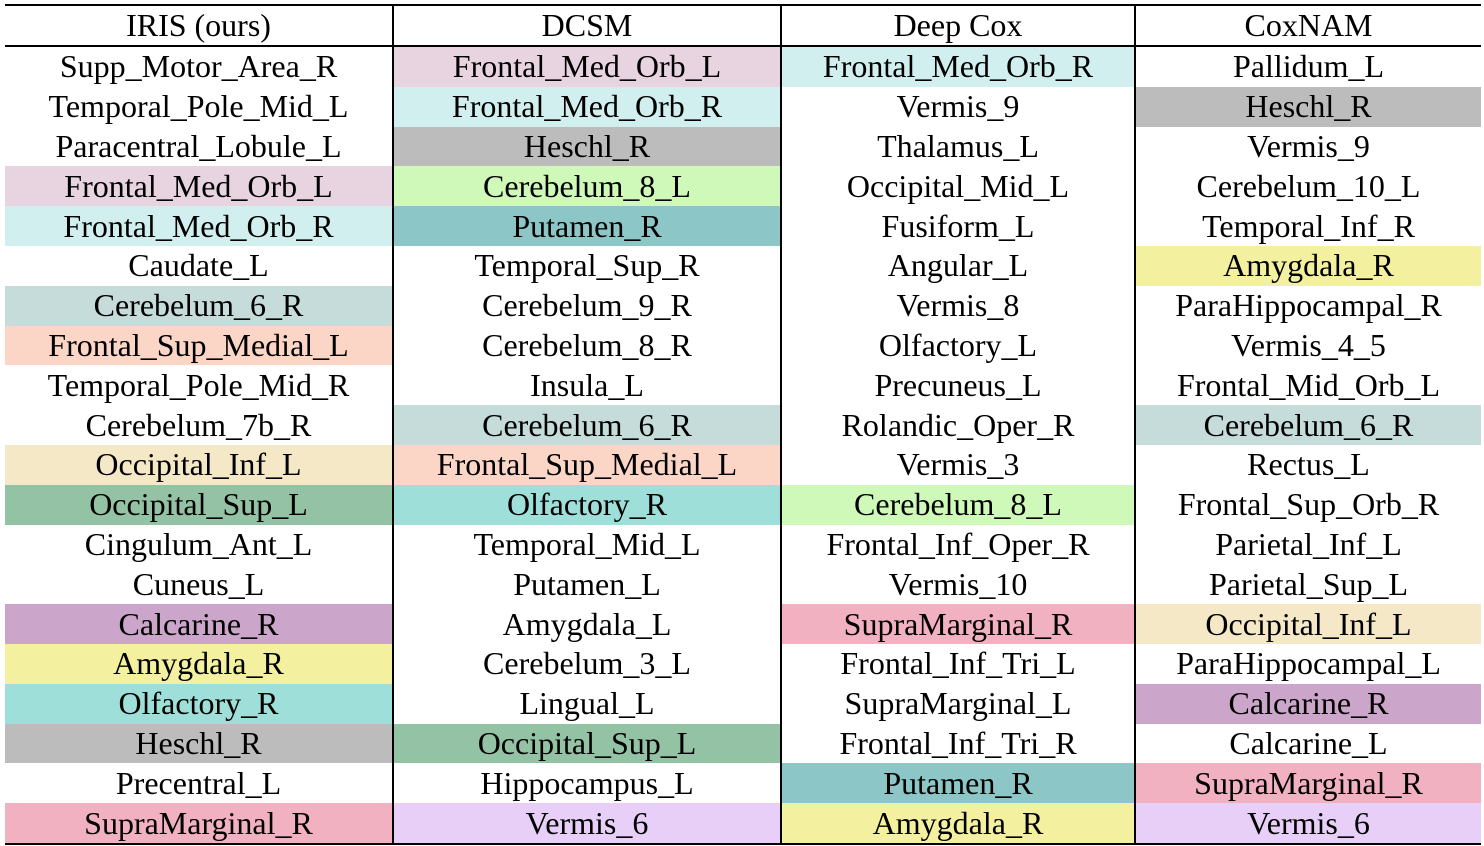 The image size is (1484, 846). Describe the element at coordinates (199, 186) in the screenshot. I see `region-cell-iris: Frontal_Med_Orb_L` at that location.